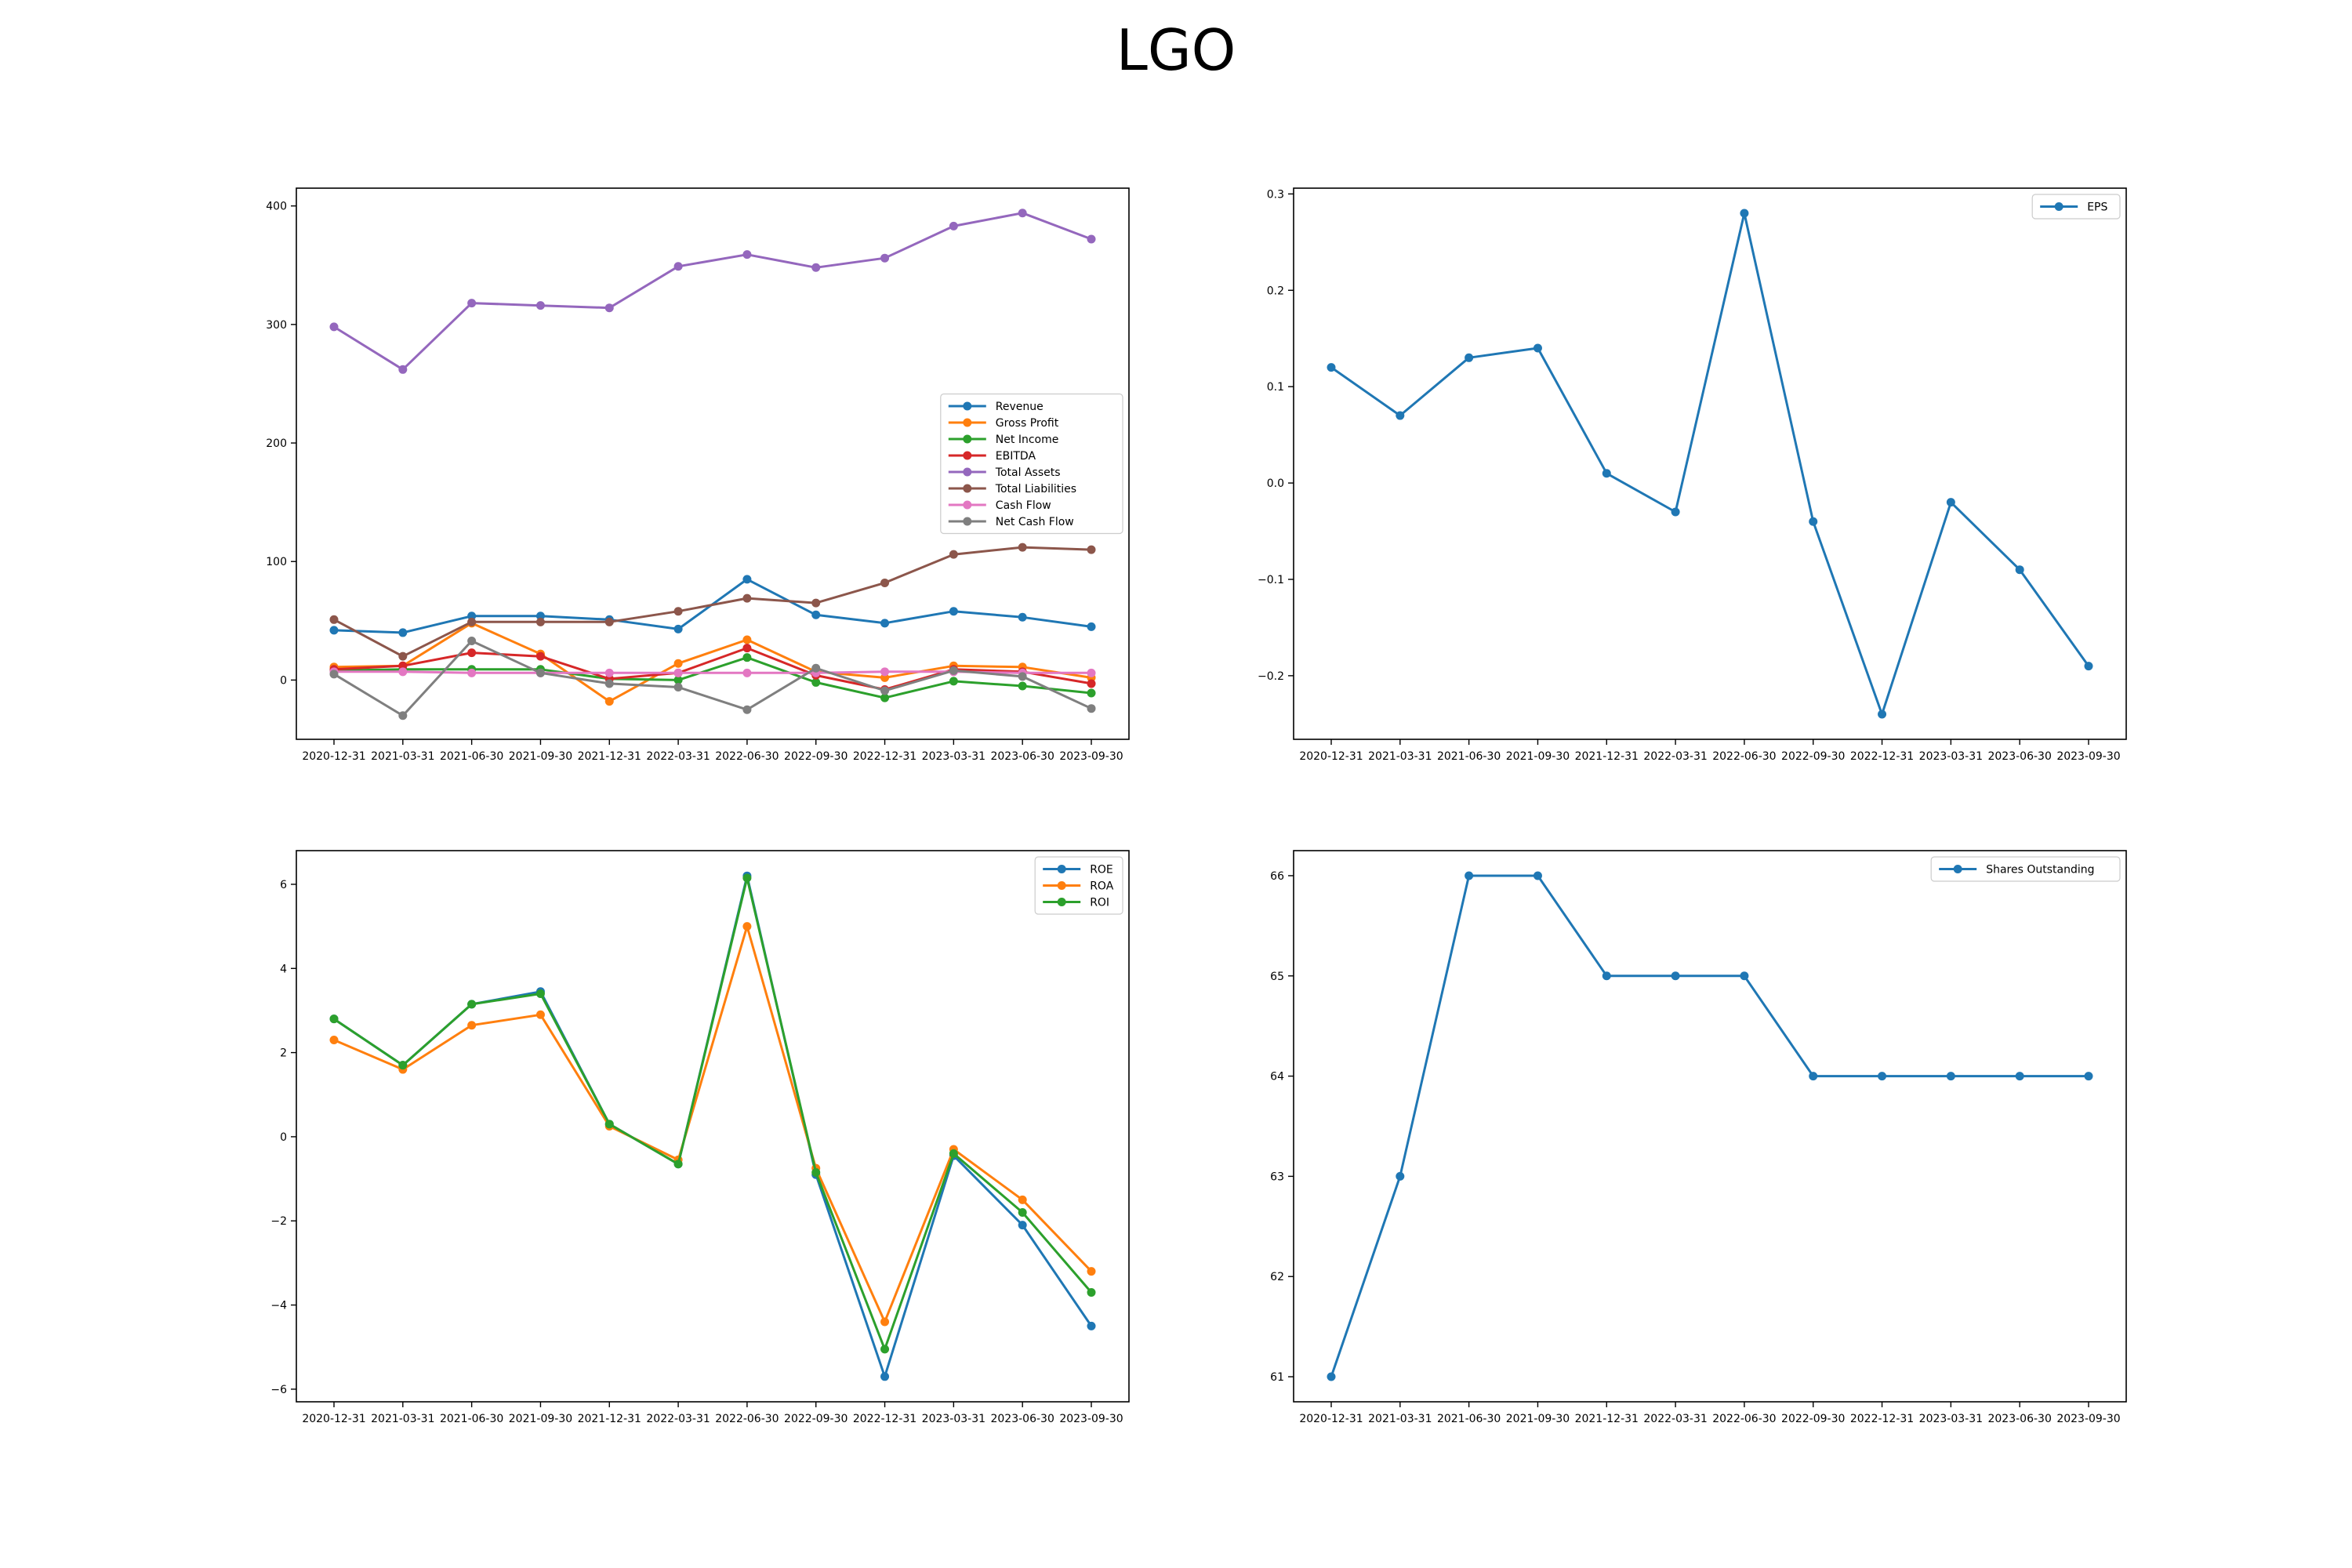 This screenshot has width=2352, height=1568. I want to click on y-tick-label: −0.1, so click(1271, 580).